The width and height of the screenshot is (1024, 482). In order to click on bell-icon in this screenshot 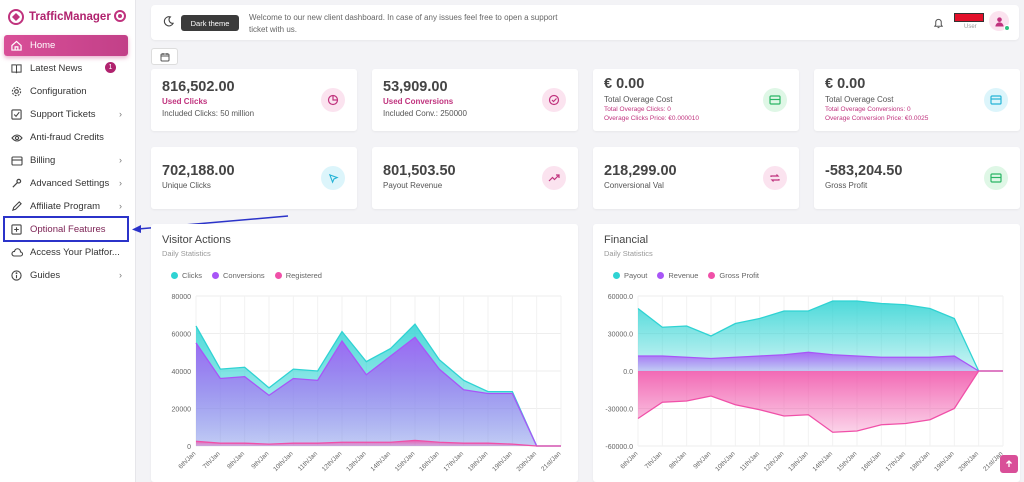, I will do `click(938, 23)`.